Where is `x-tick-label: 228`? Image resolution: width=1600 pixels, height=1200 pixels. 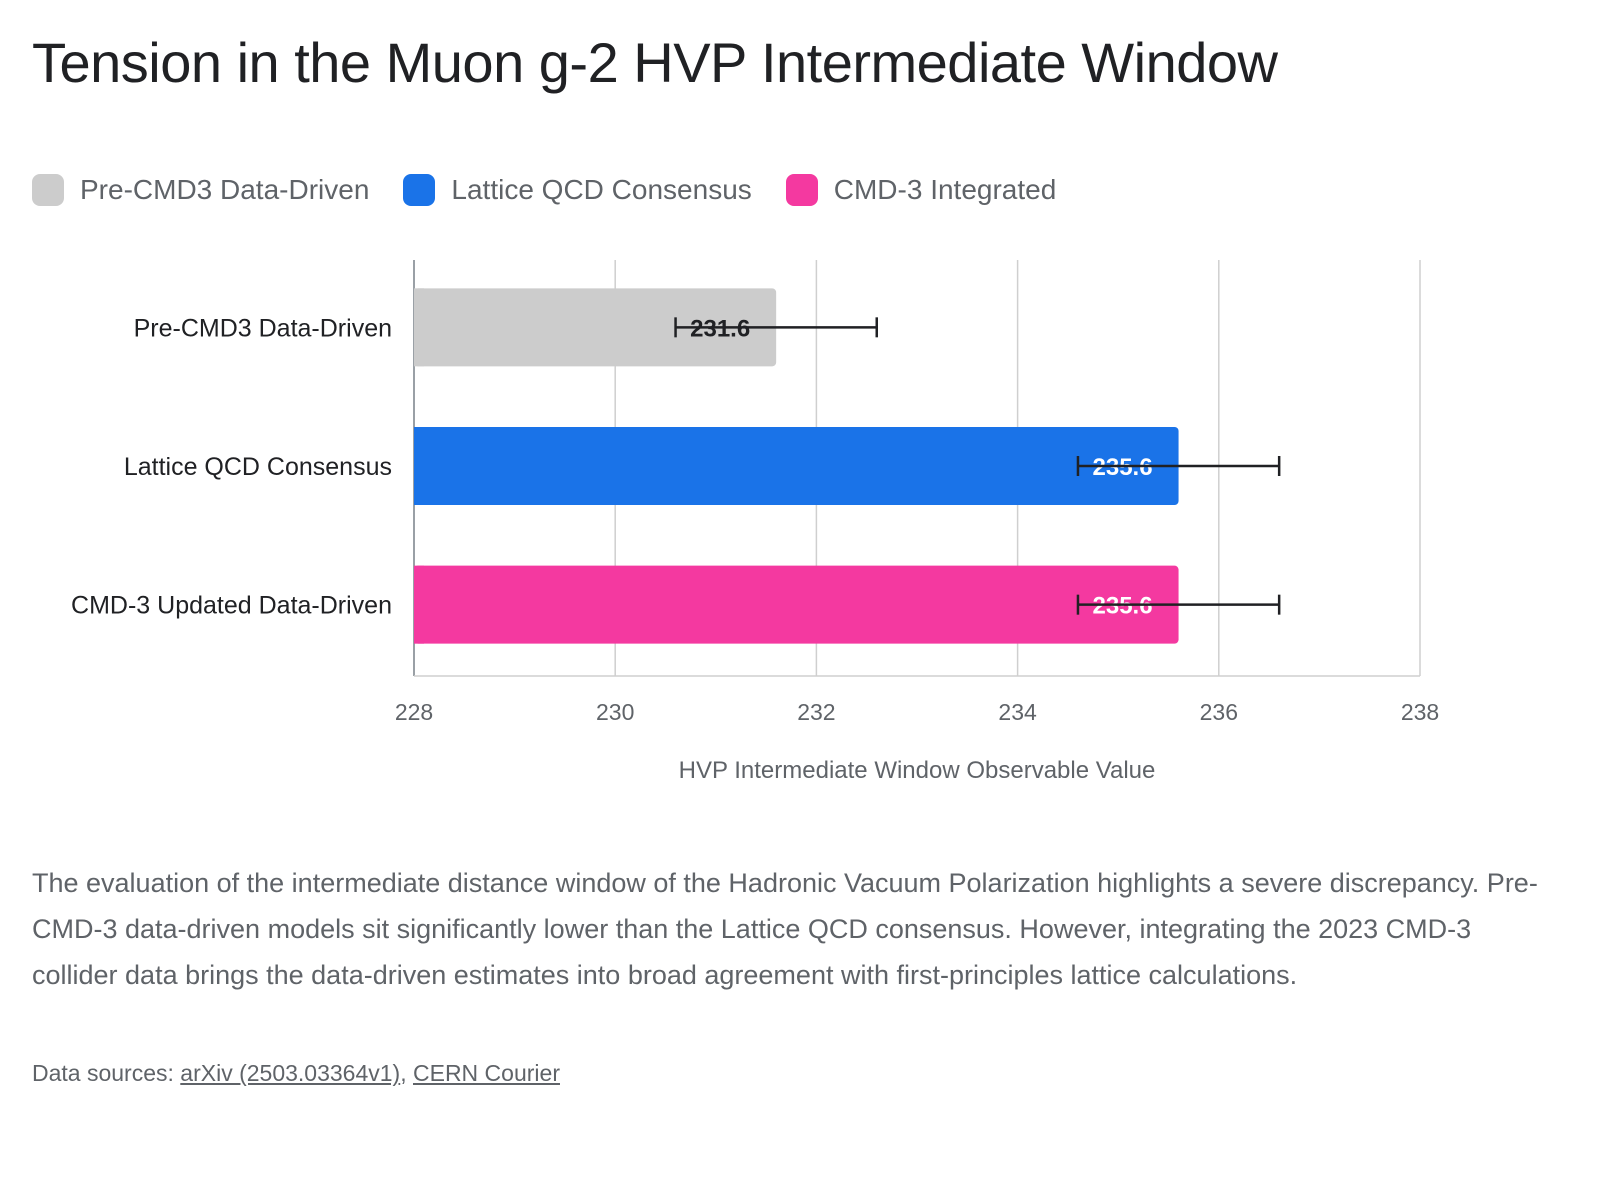
x-tick-label: 228 is located at coordinates (414, 712).